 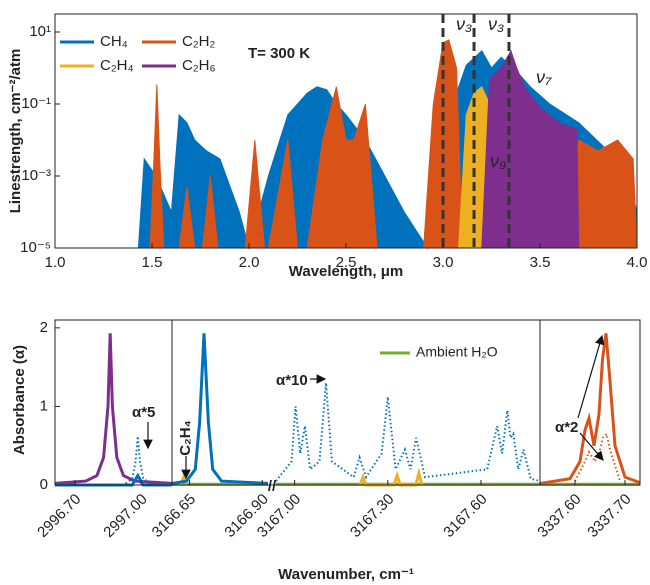 What do you see at coordinates (540, 262) in the screenshot?
I see `x-tick-label: 3.5` at bounding box center [540, 262].